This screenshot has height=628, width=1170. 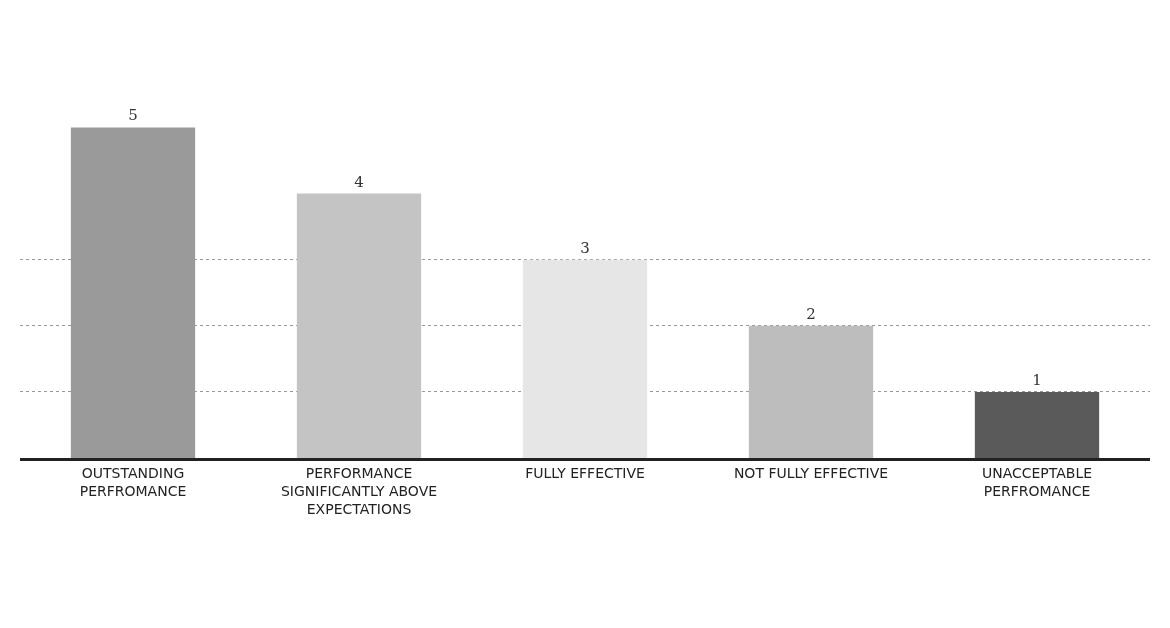 I want to click on data-label: 3, so click(x=585, y=247).